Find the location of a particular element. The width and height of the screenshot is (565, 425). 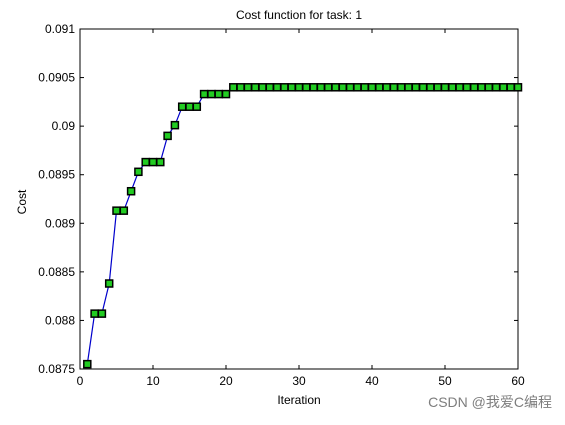

y-tick-label: 0.091 is located at coordinates (60, 29).